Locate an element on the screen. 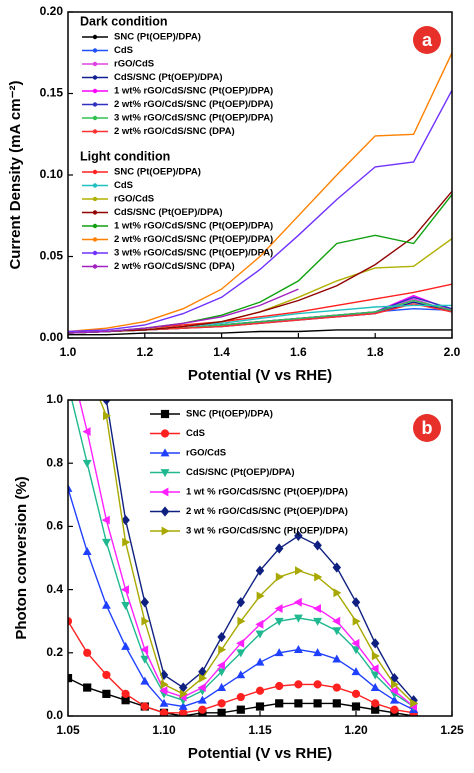  legend-title: Light condition is located at coordinates (125, 156).